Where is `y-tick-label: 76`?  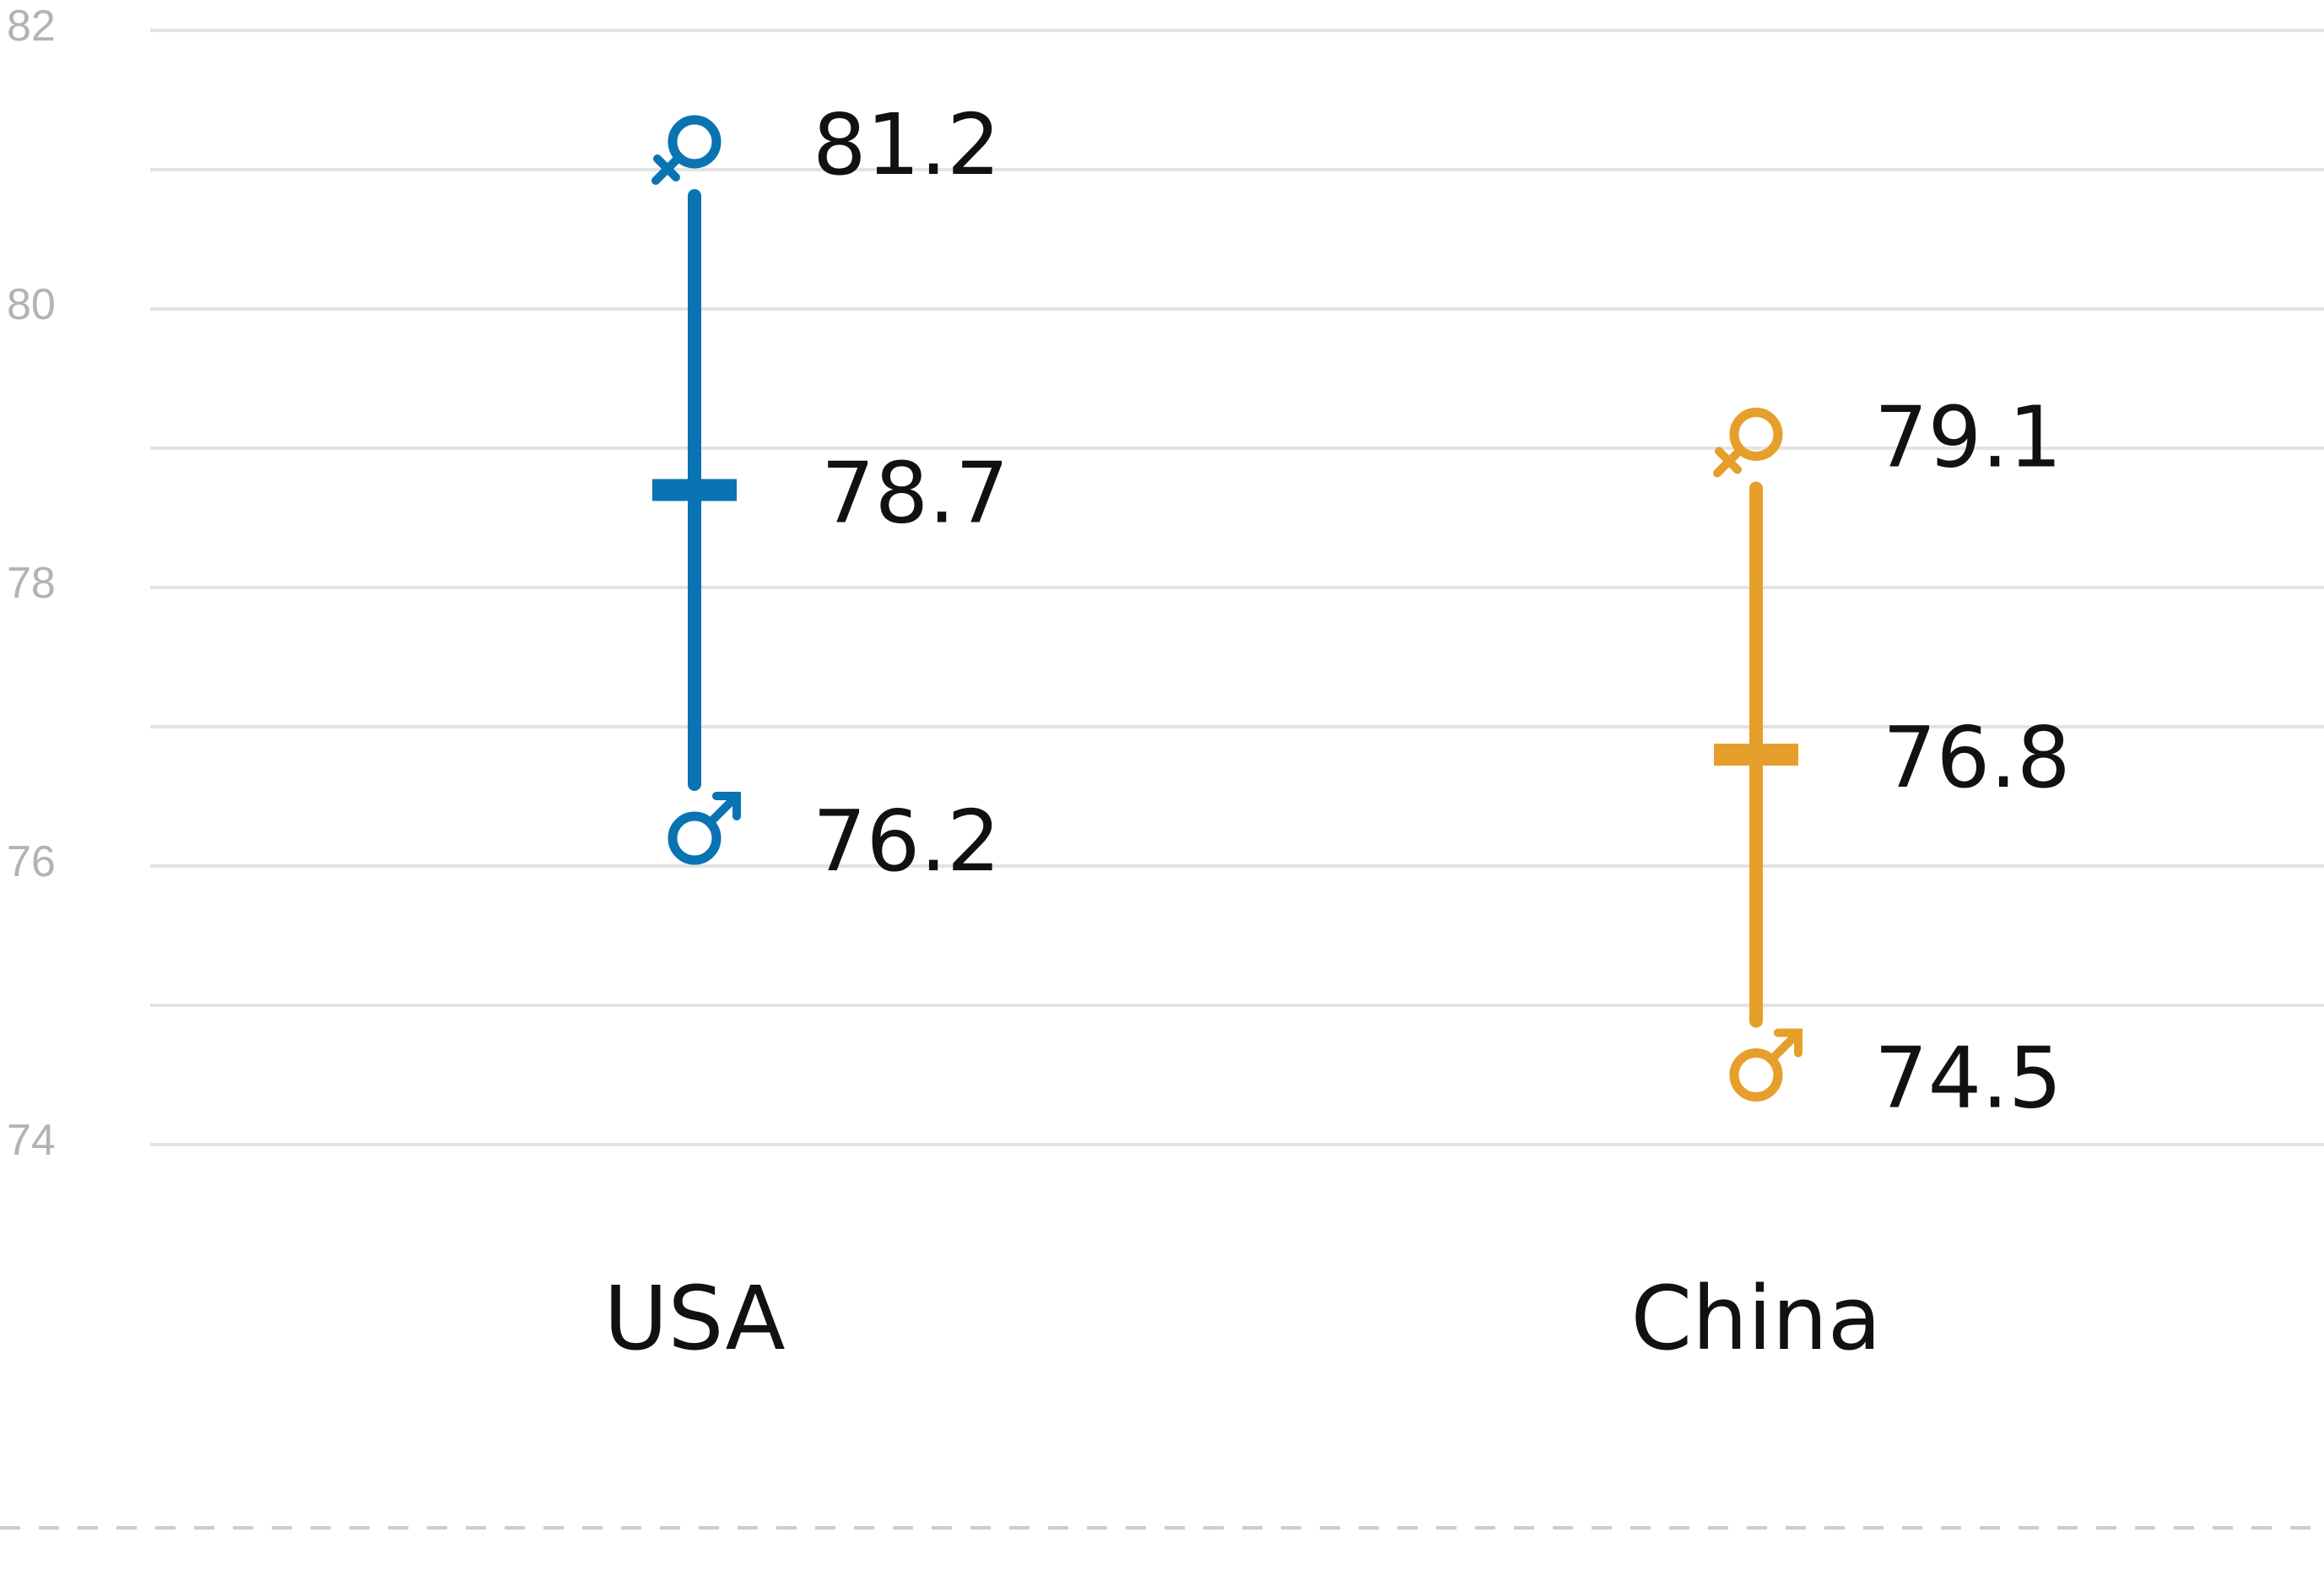
y-tick-label: 76 is located at coordinates (31, 862).